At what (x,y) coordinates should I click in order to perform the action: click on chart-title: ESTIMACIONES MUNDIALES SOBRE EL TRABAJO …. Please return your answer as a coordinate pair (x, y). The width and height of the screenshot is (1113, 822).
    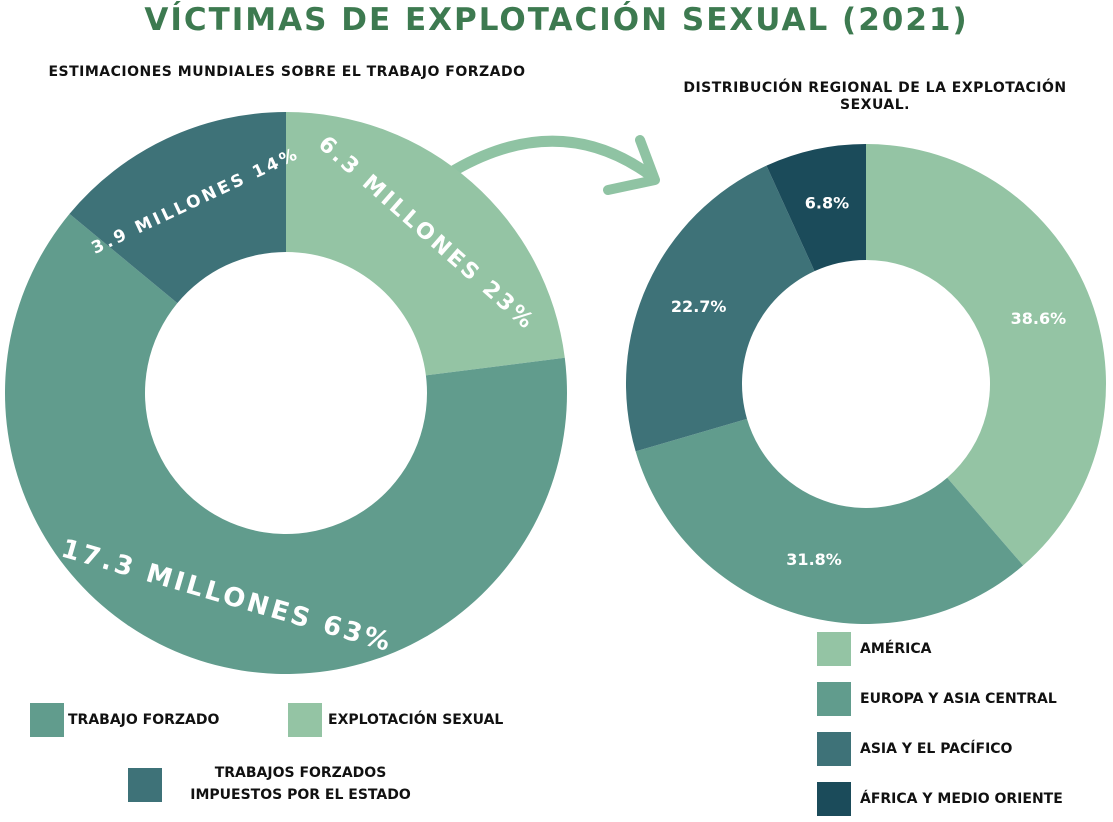
    Looking at the image, I should click on (287, 72).